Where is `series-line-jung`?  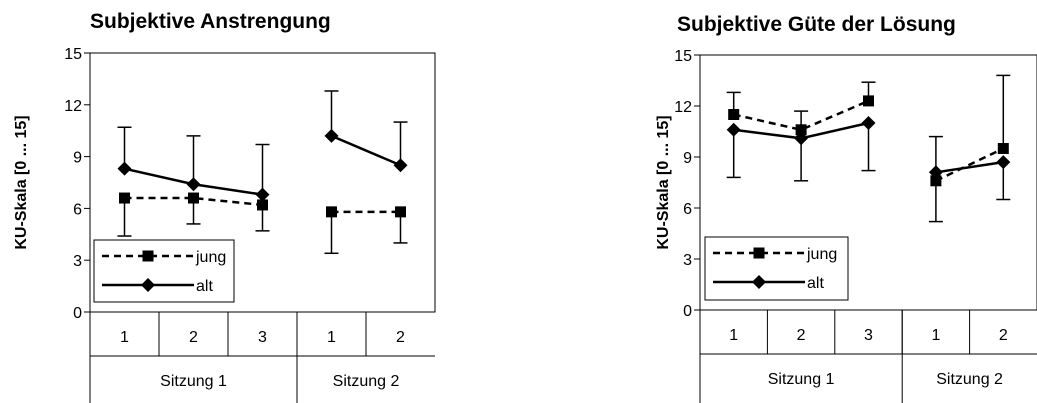 series-line-jung is located at coordinates (969, 164).